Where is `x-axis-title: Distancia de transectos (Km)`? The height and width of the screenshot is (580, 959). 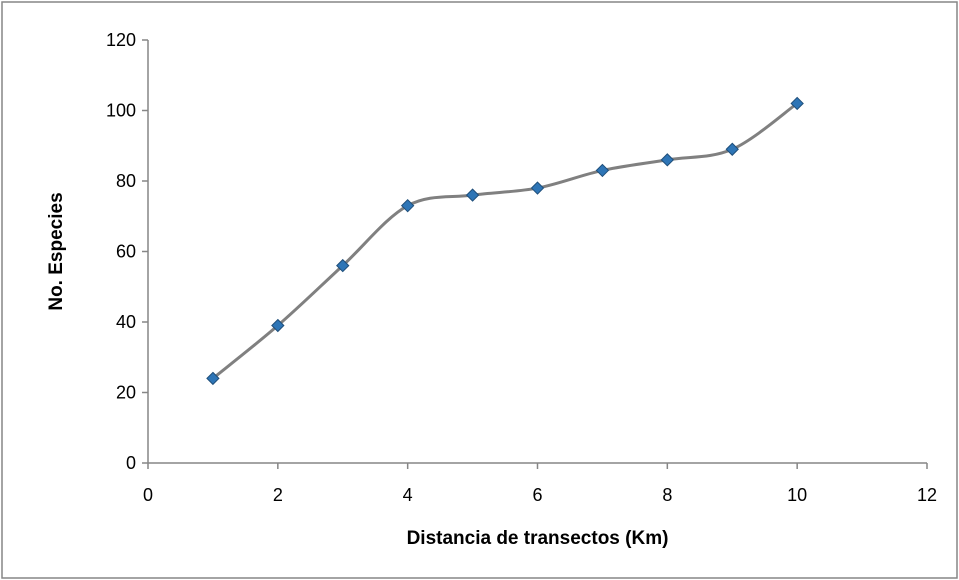
x-axis-title: Distancia de transectos (Km) is located at coordinates (538, 538).